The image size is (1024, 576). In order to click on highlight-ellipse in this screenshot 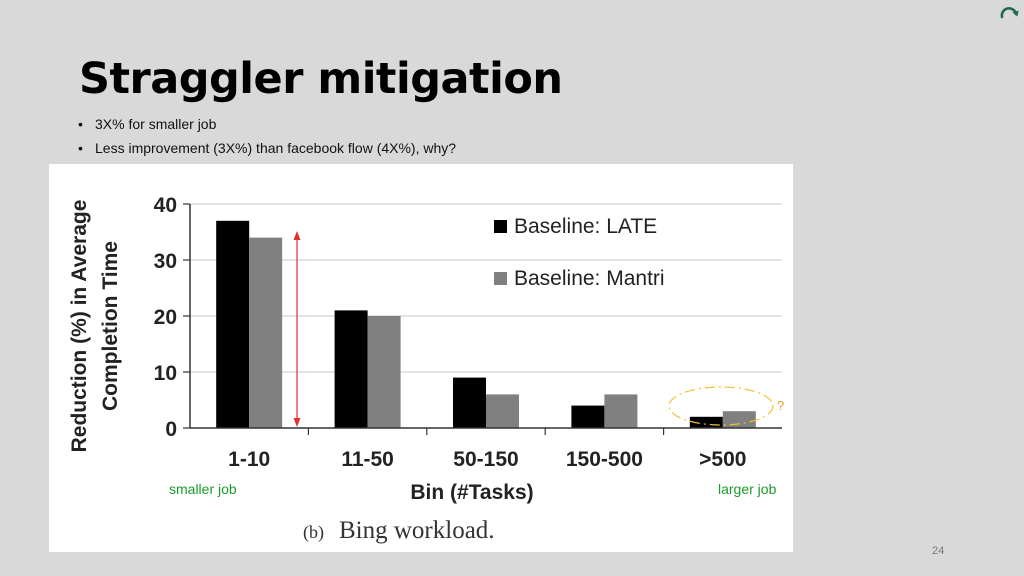, I will do `click(721, 406)`.